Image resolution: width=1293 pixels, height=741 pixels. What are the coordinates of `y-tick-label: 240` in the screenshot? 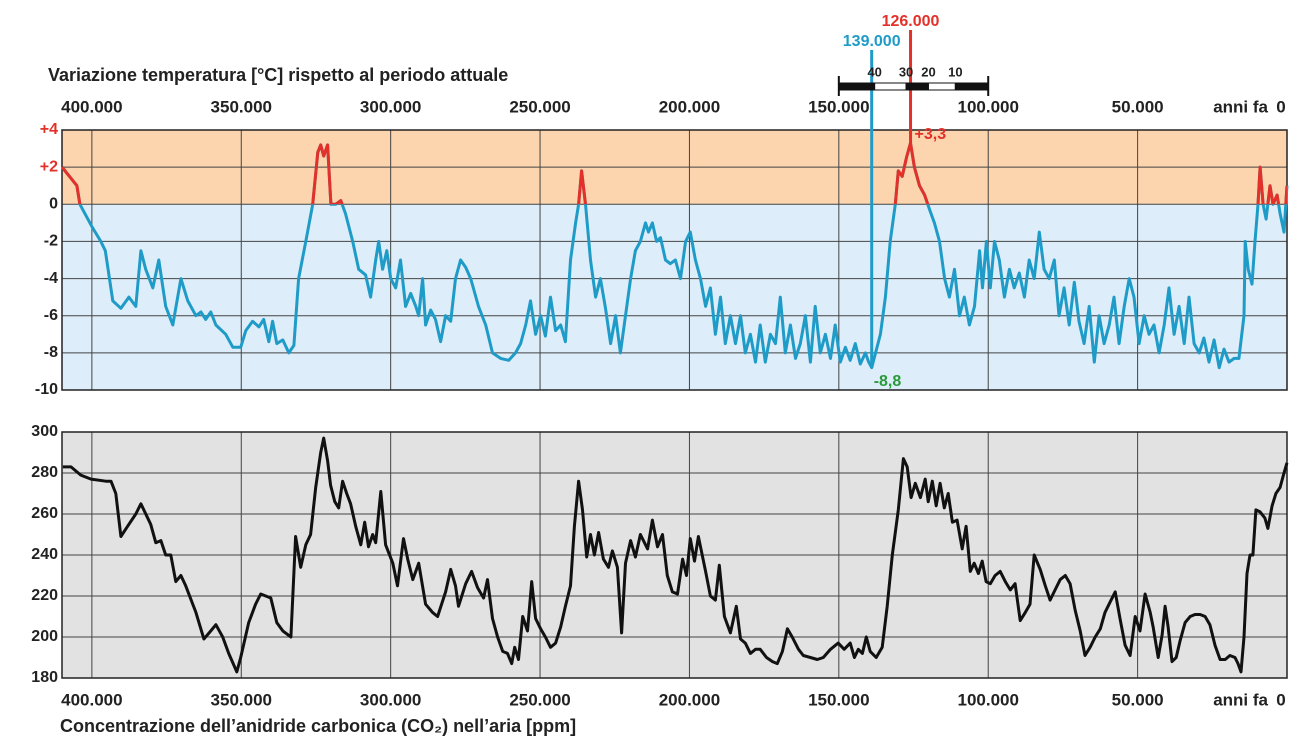 It's located at (44, 554).